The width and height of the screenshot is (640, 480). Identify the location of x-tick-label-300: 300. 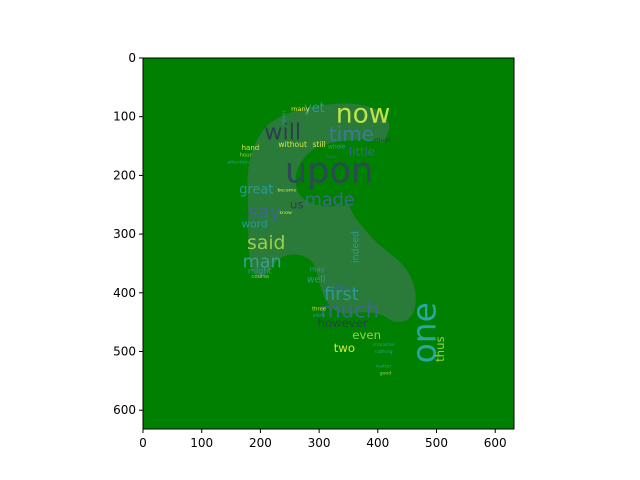
(319, 443).